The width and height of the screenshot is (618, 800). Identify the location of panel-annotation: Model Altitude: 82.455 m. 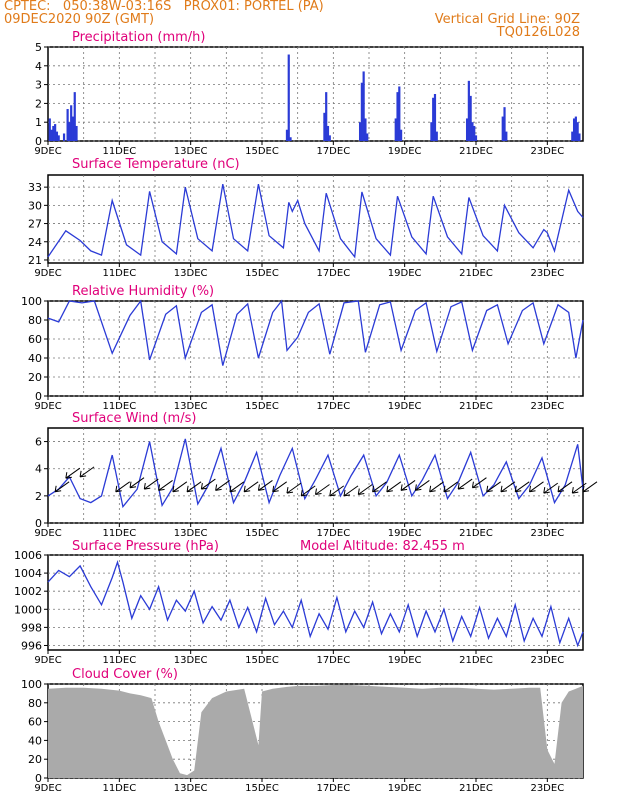
(382, 546).